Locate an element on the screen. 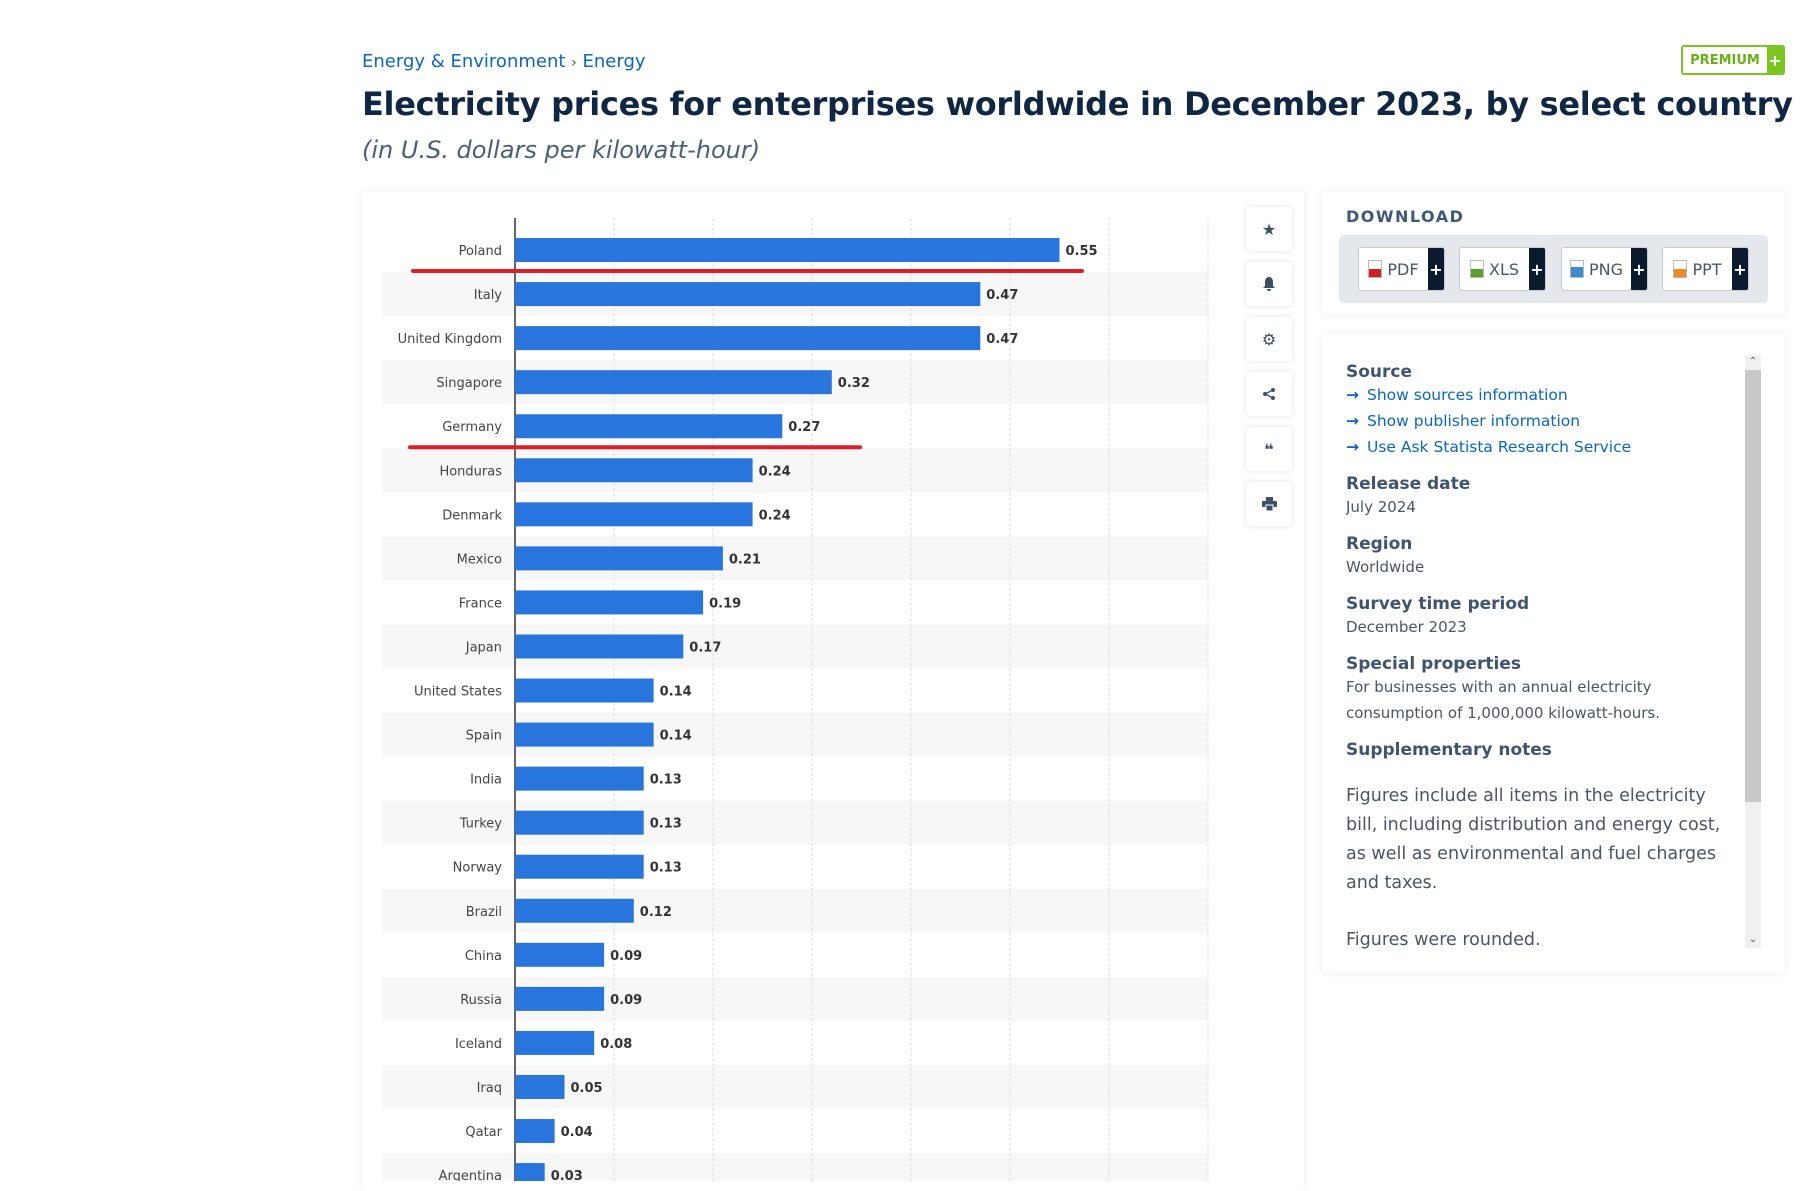 This screenshot has width=1808, height=1191. favorite-button: ★ is located at coordinates (1269, 229).